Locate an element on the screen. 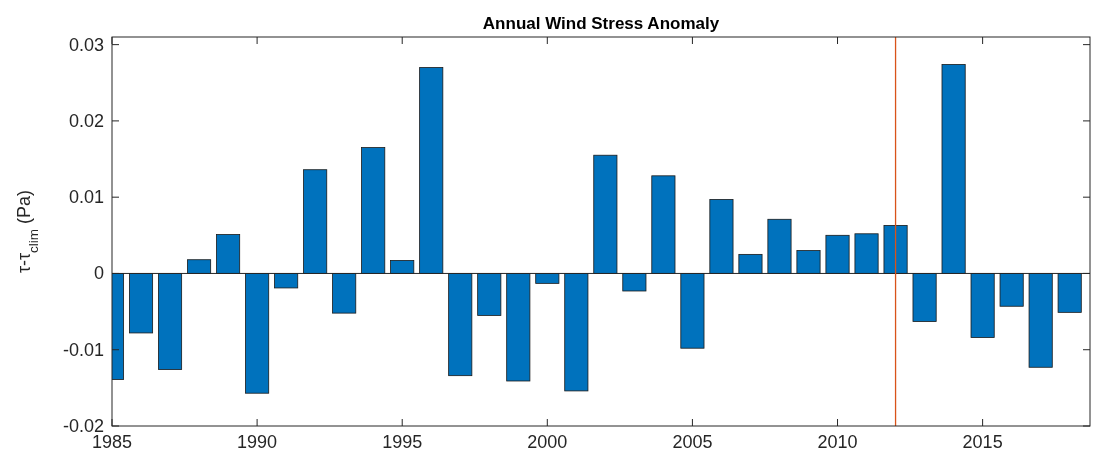 The height and width of the screenshot is (466, 1094). y-tick-label: 0.03 is located at coordinates (86, 44).